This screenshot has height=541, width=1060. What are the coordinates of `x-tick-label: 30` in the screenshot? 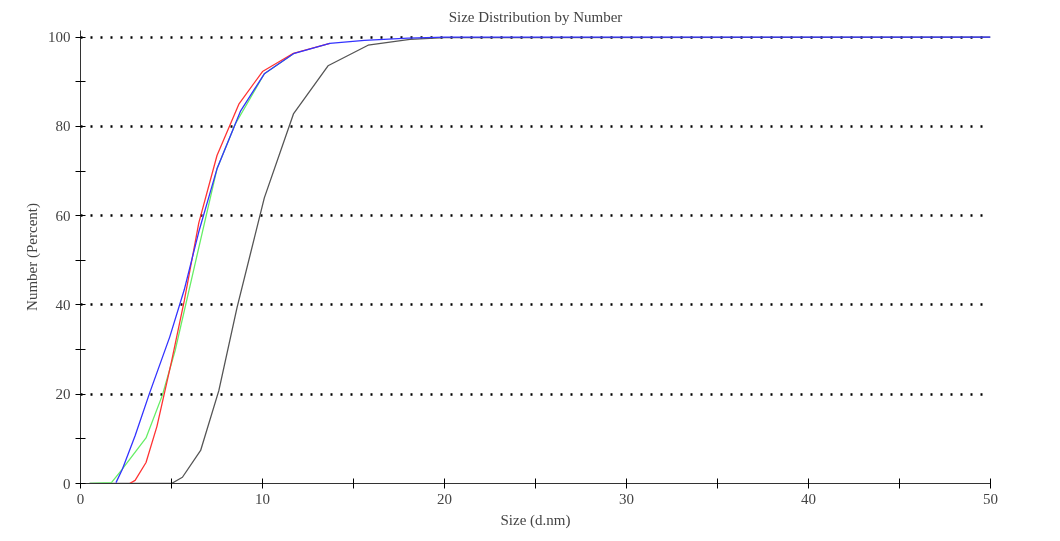 It's located at (626, 498).